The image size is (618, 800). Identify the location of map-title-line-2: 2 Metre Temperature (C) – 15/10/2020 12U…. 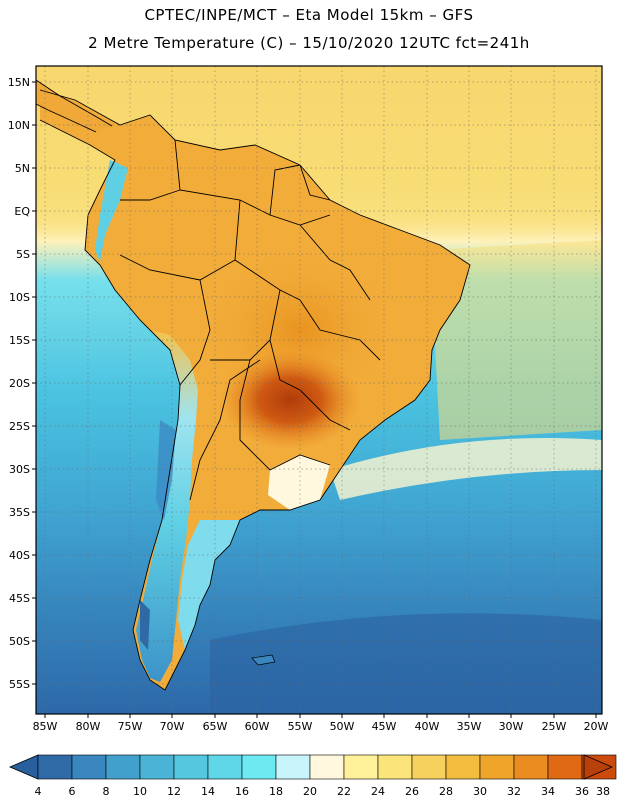
(309, 43).